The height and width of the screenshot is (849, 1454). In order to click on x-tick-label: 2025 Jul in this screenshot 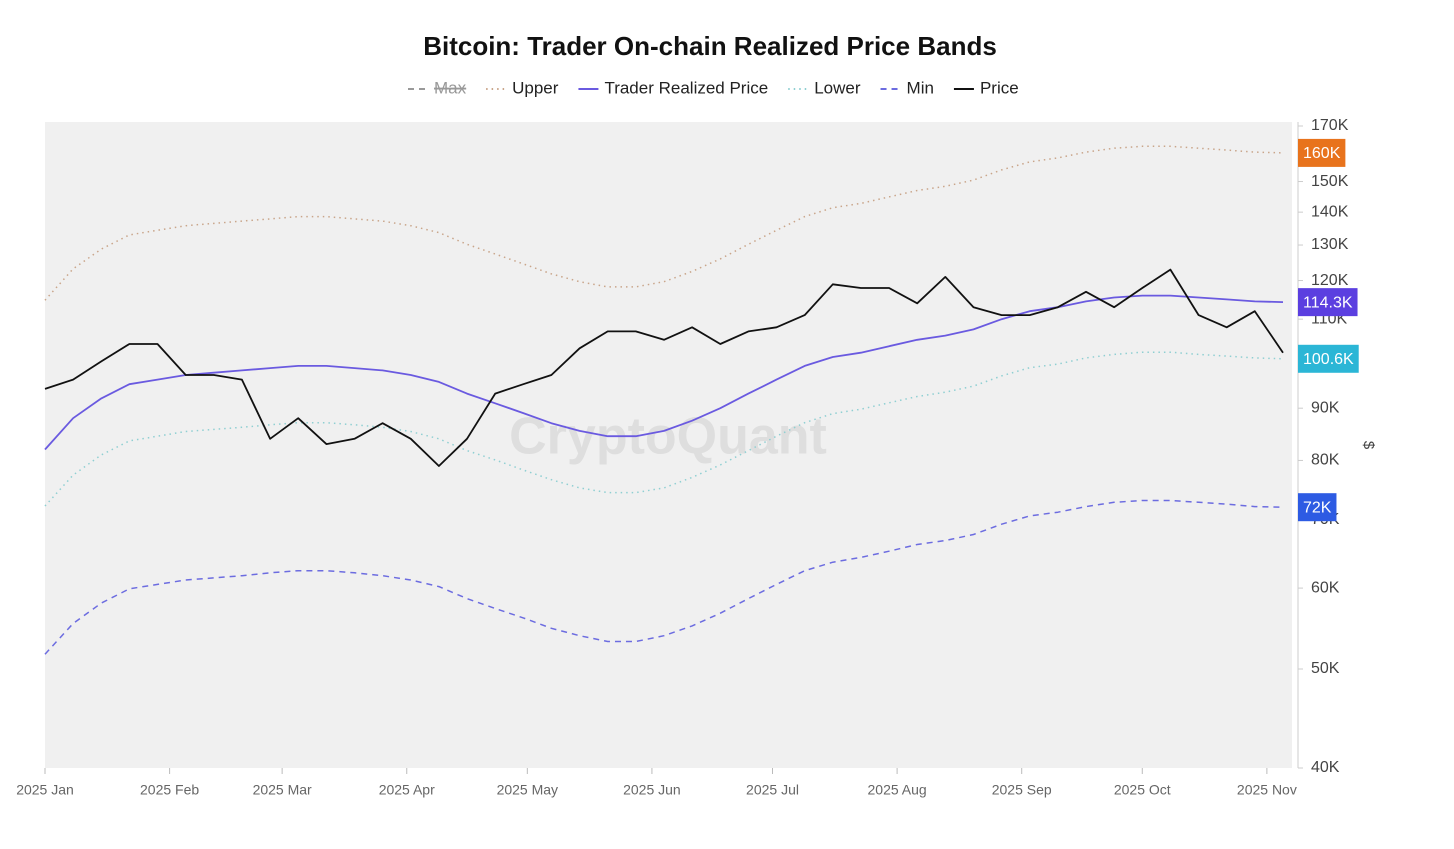, I will do `click(772, 790)`.